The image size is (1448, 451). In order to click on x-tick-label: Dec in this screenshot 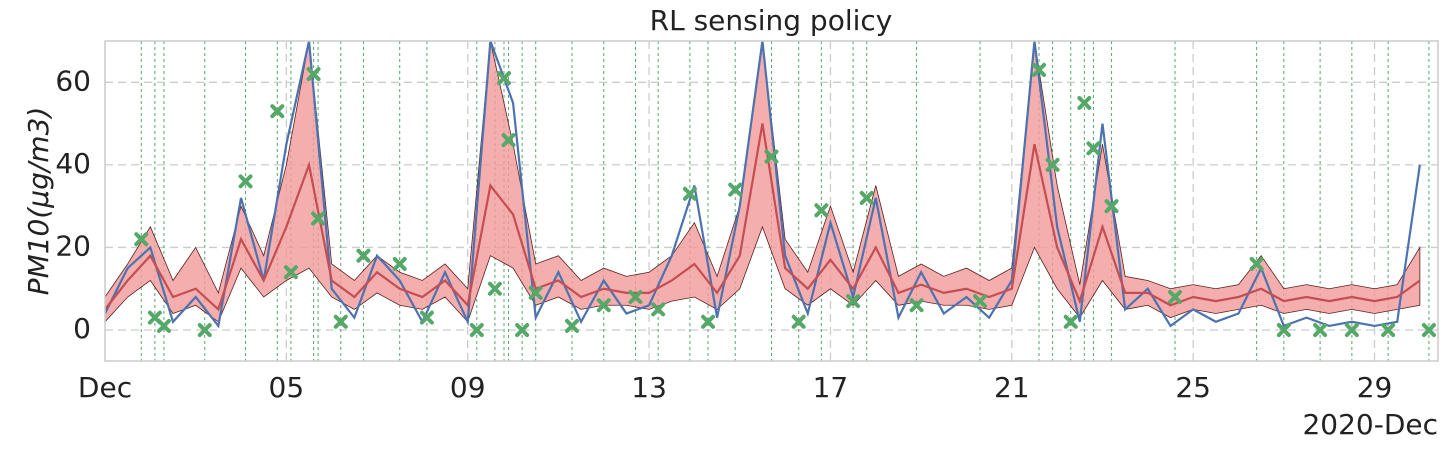, I will do `click(105, 387)`.